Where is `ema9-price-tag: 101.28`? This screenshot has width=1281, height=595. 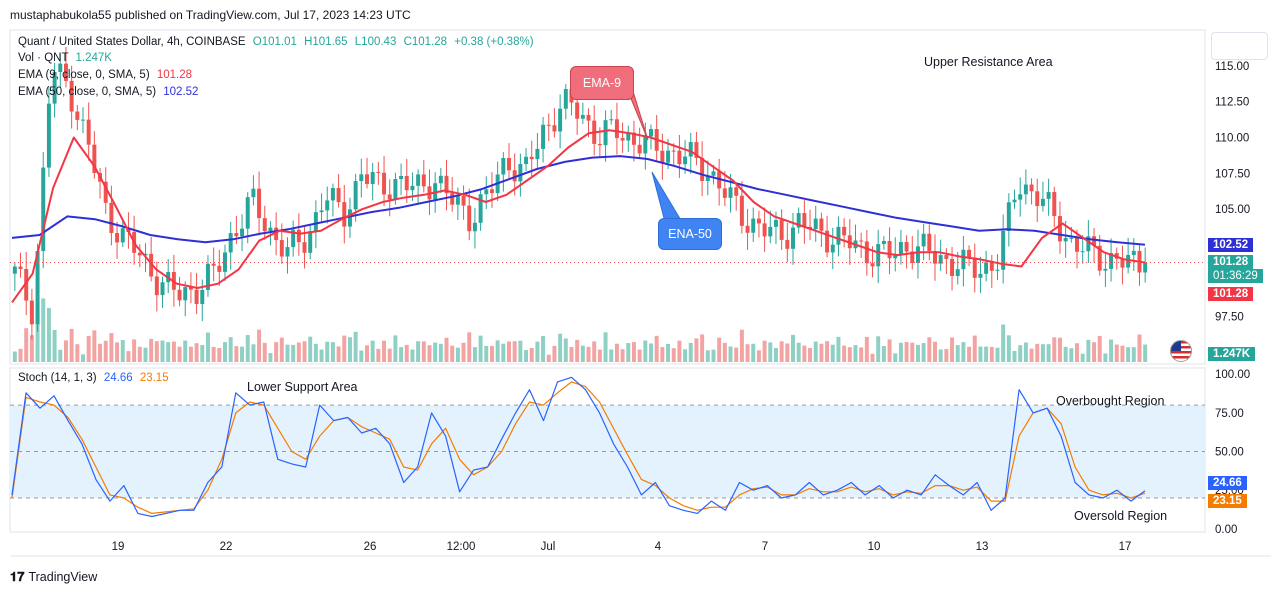 ema9-price-tag: 101.28 is located at coordinates (1231, 294).